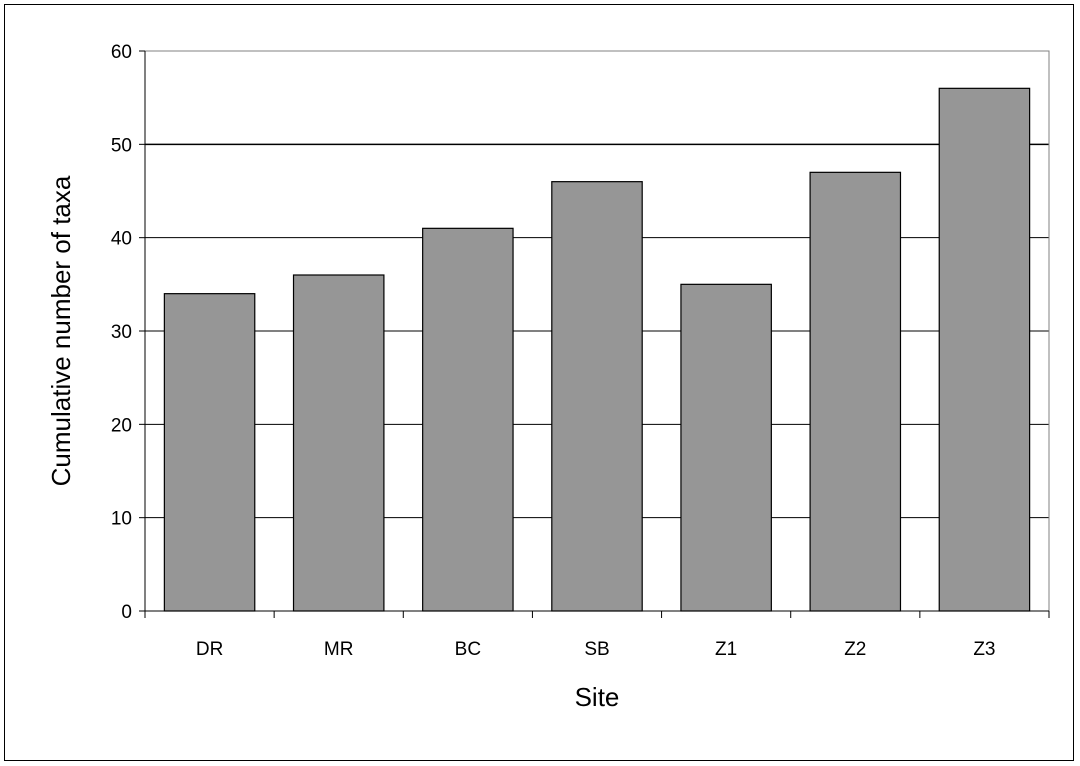 This screenshot has height=766, width=1080. What do you see at coordinates (61, 330) in the screenshot?
I see `y-axis-title: Cumulative number of taxa` at bounding box center [61, 330].